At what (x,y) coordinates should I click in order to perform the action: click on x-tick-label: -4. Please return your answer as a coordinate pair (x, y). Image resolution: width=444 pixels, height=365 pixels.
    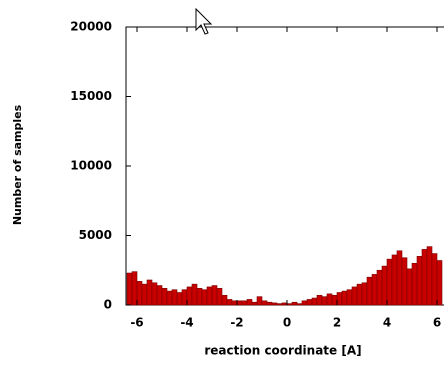
    Looking at the image, I should click on (186, 323).